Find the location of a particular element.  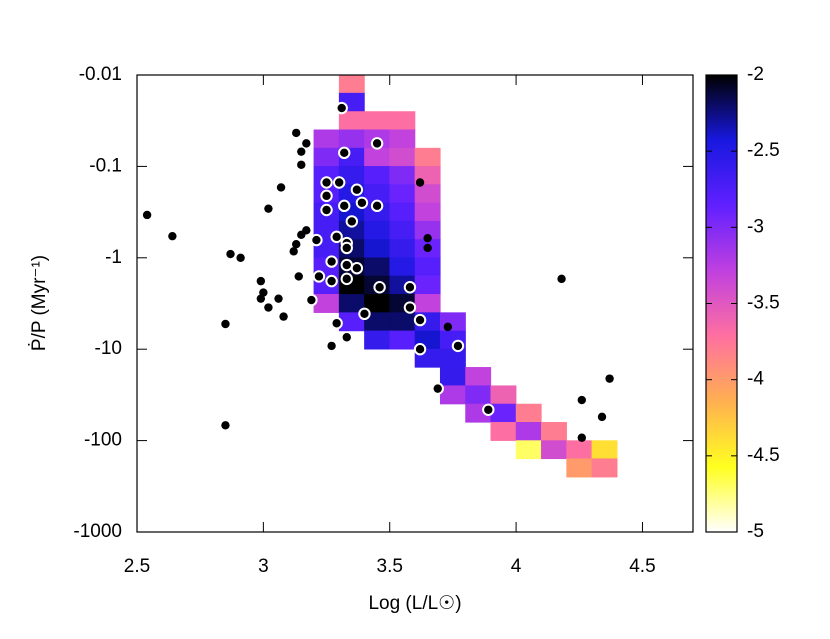

x-tick-label: 3 is located at coordinates (263, 566).